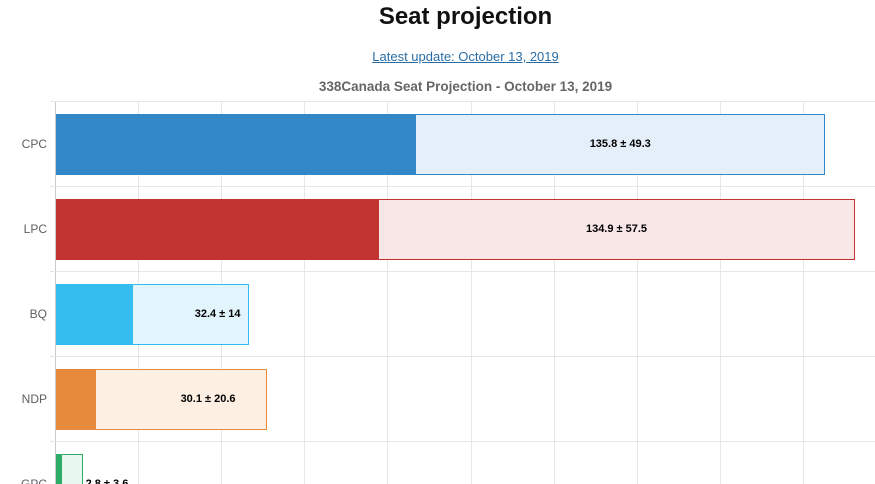 The image size is (875, 484). I want to click on bar-bq, so click(94, 314).